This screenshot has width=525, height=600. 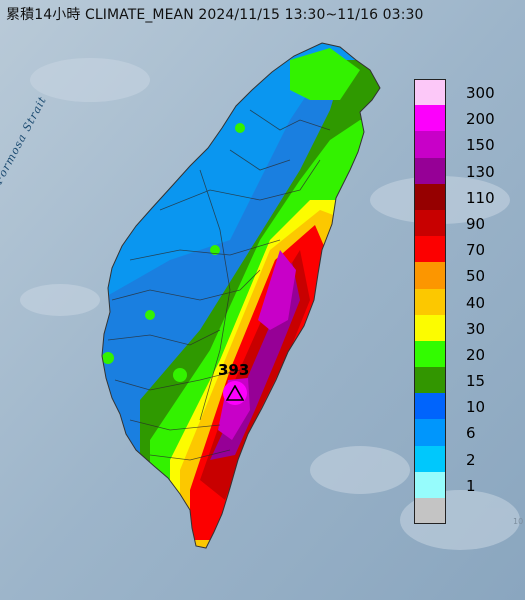 What do you see at coordinates (459, 275) in the screenshot?
I see `legend-row: 50` at bounding box center [459, 275].